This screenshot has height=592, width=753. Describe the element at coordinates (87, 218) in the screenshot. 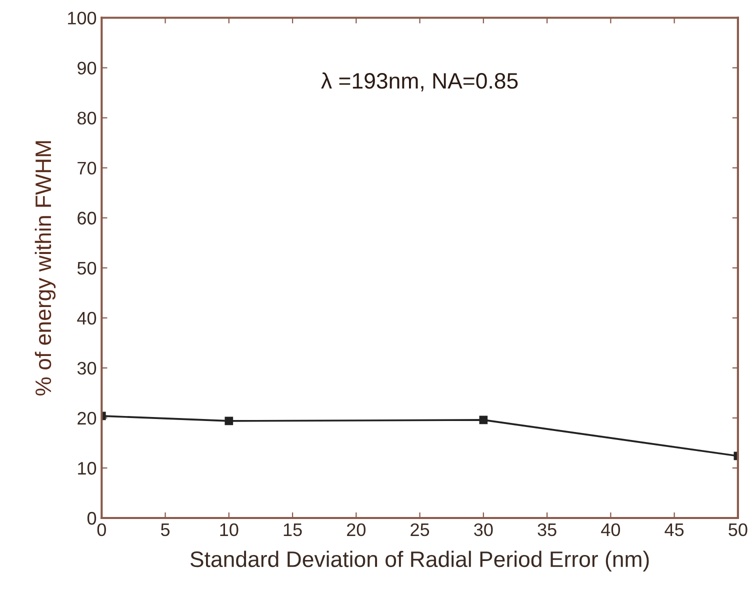

I see `y-tick-label: 60` at that location.